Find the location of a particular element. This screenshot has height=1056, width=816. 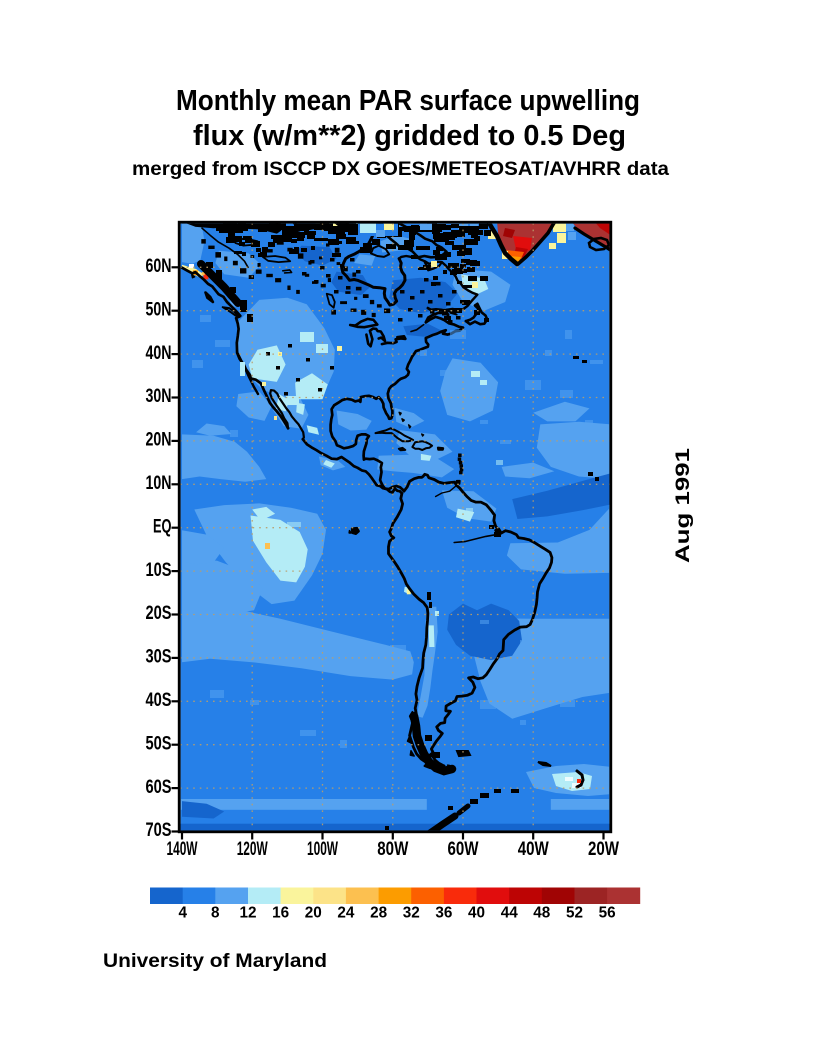

svg-text: 40 is located at coordinates (476, 913).